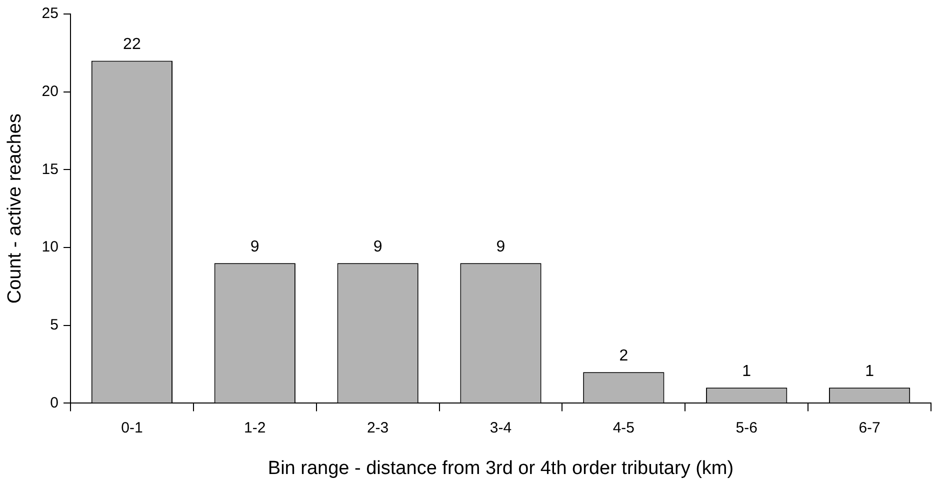 Image resolution: width=933 pixels, height=490 pixels. I want to click on y-axis-title: Count - active reaches, so click(15, 209).